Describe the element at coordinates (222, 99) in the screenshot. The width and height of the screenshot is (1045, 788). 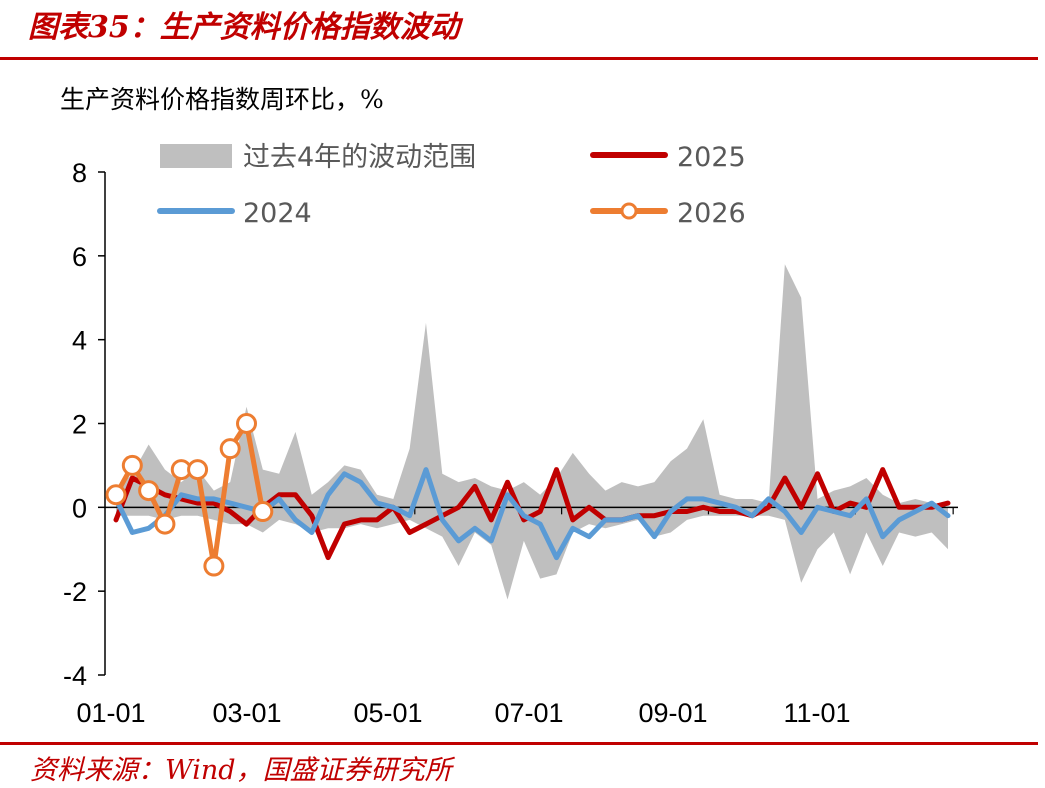
I see `unit-label: 生产资料价格指数周环比，%` at that location.